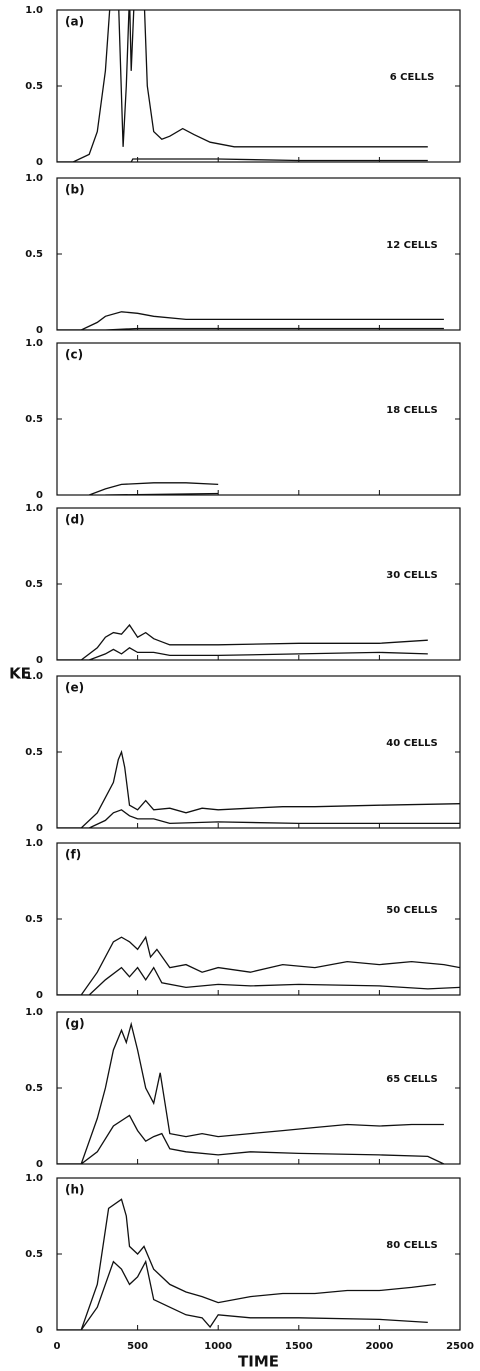 Image resolution: width=480 pixels, height=1371 pixels. Describe the element at coordinates (412, 910) in the screenshot. I see `annotation: 50 CELLS` at that location.